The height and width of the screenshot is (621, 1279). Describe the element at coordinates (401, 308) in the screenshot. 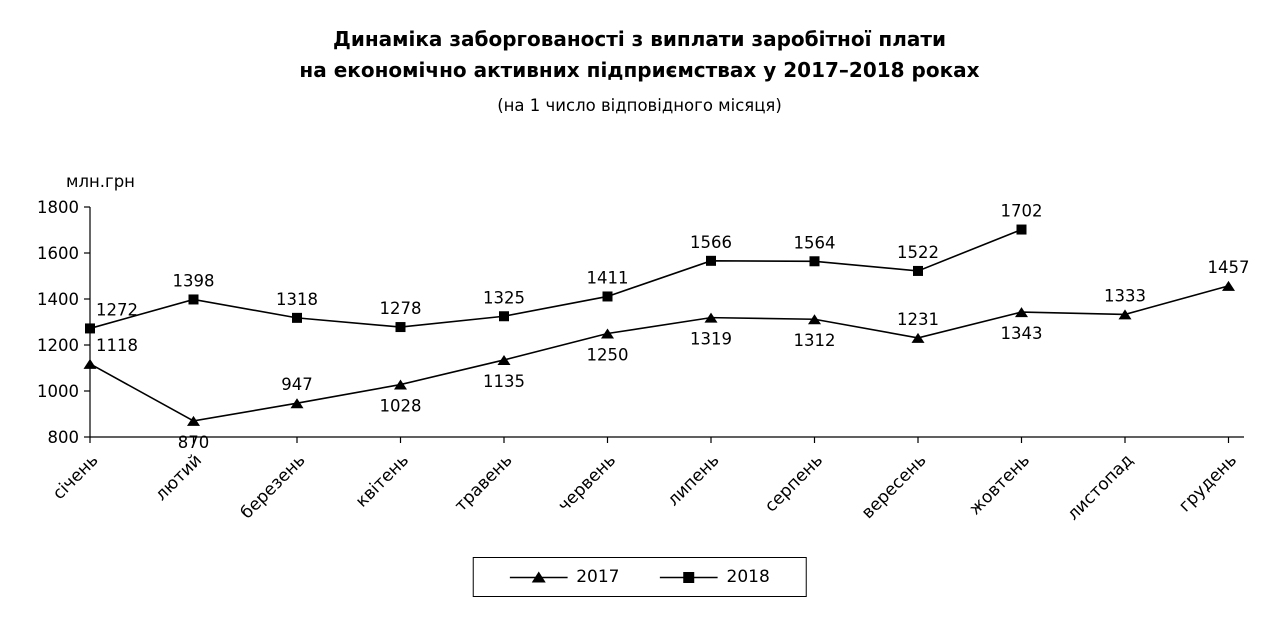

I see `data-label: 1278` at that location.